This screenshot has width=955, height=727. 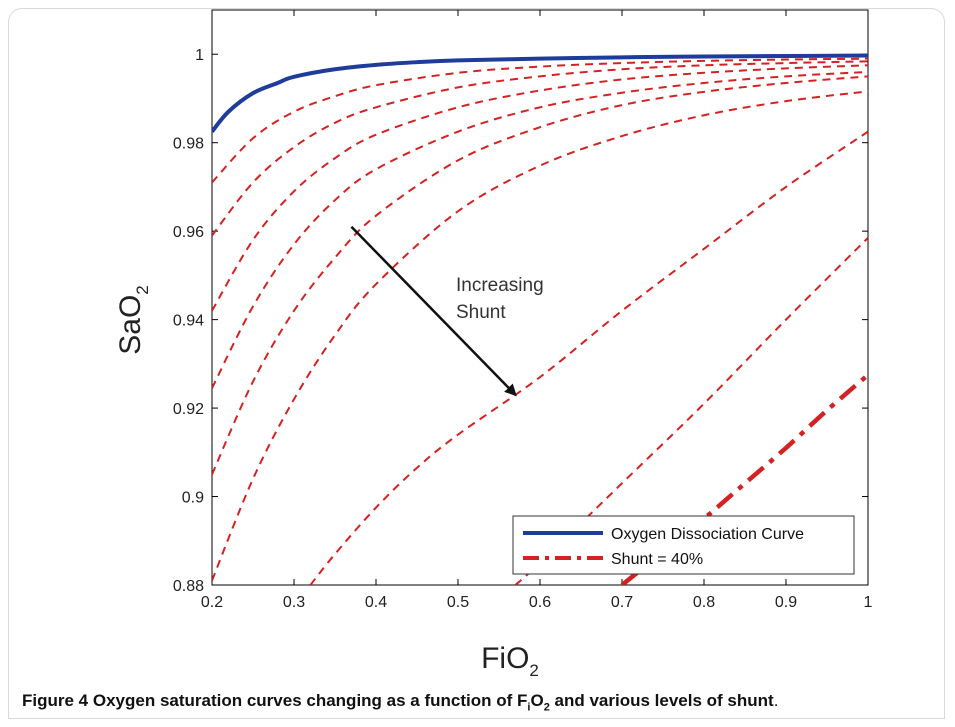 I want to click on y-tick-label: 0.92, so click(x=188, y=409).